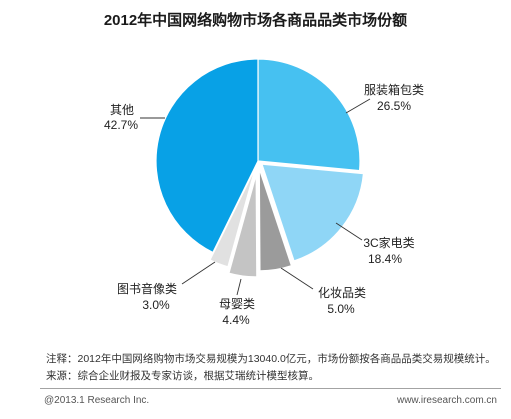 The image size is (511, 419). I want to click on leader-line-3c-appliances, so click(349, 231).